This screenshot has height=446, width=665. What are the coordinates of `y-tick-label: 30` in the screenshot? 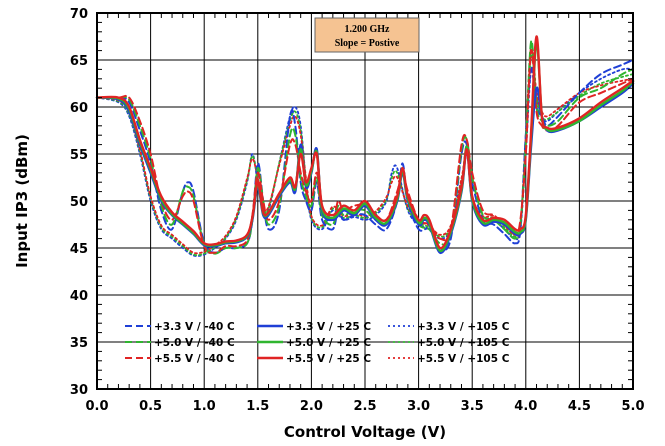 It's located at (79, 390).